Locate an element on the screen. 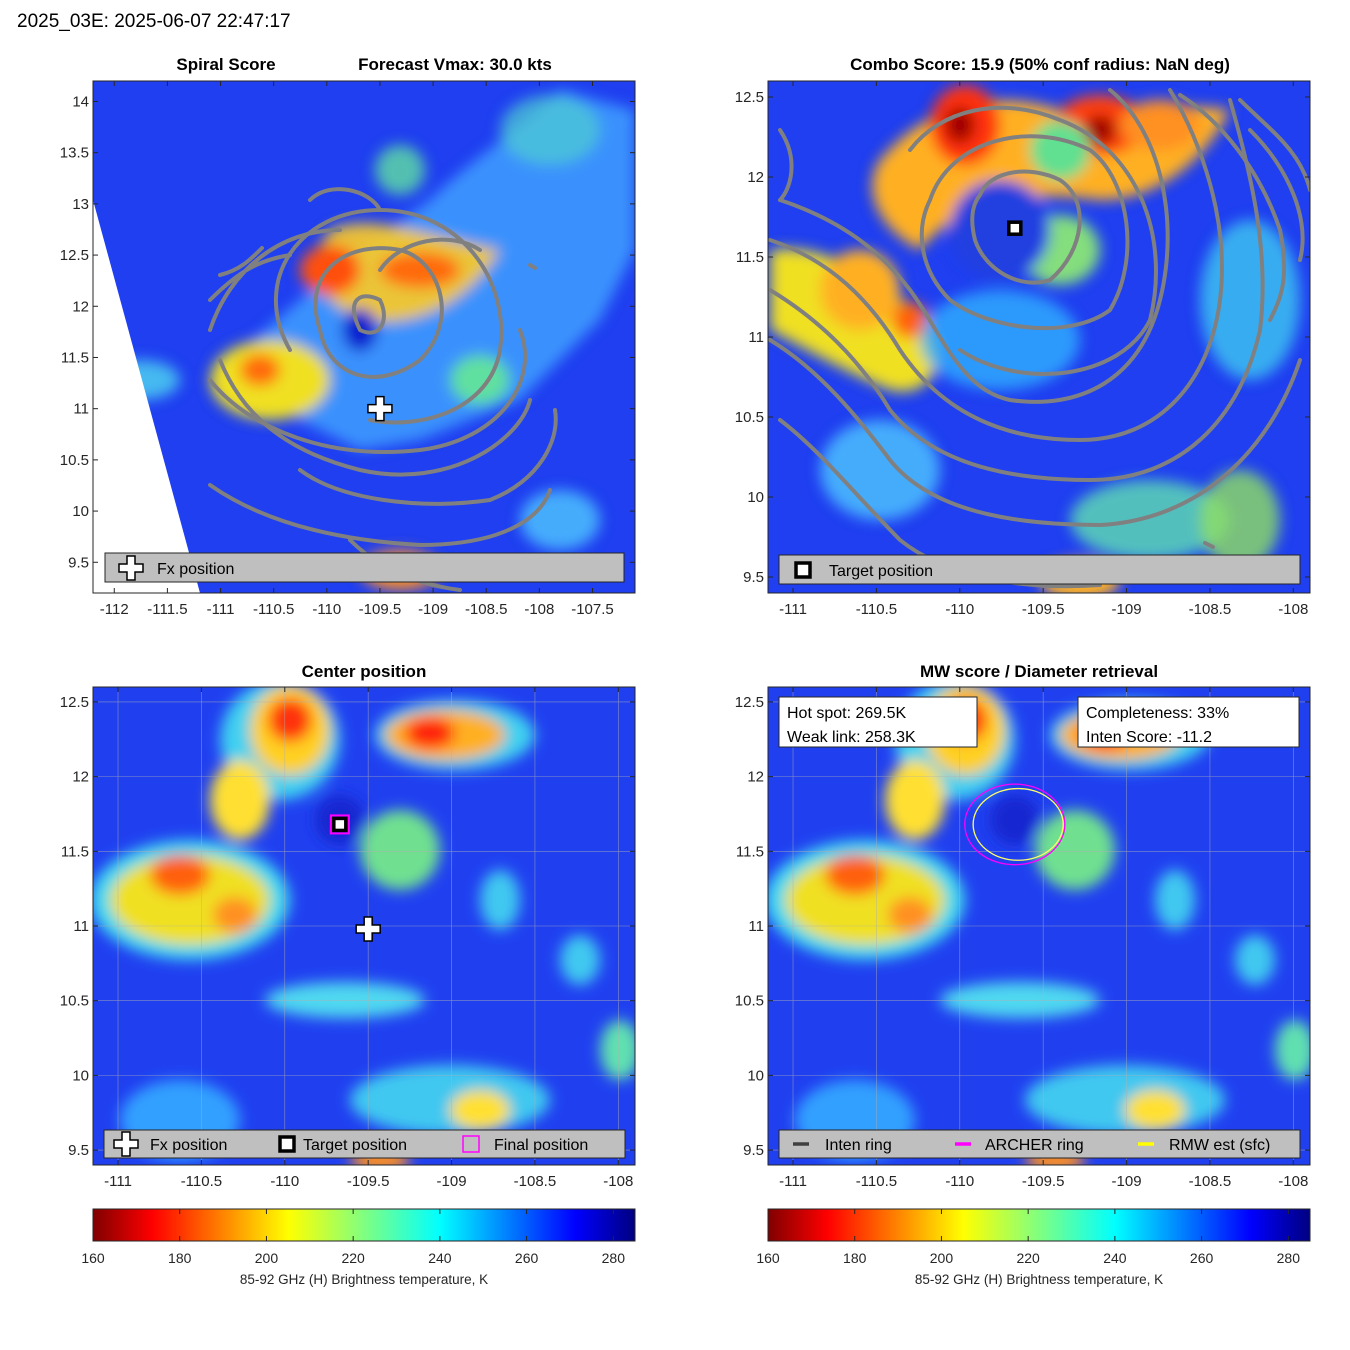 The height and width of the screenshot is (1350, 1350). rmw-ring is located at coordinates (1018, 824).